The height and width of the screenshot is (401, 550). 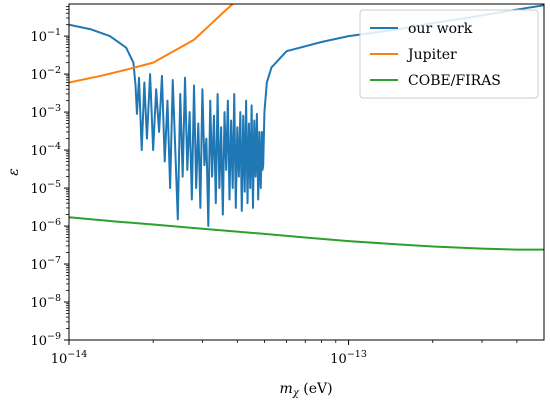 What do you see at coordinates (54, 108) in the screenshot?
I see `y-tick-label-exponent: −3` at bounding box center [54, 108].